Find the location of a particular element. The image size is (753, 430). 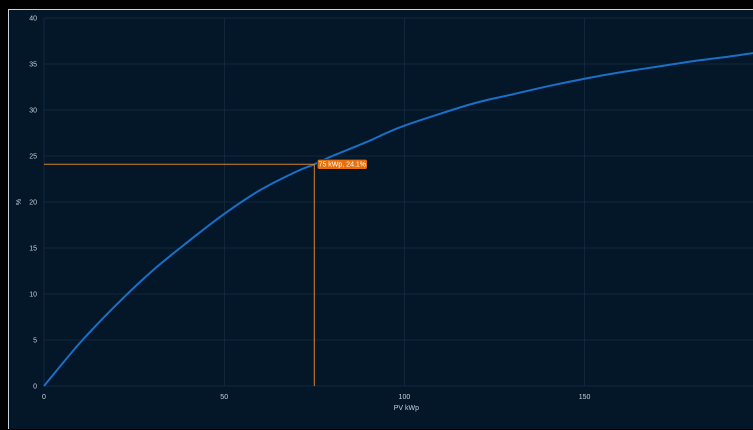

y-tick-label: 25 is located at coordinates (33, 157).